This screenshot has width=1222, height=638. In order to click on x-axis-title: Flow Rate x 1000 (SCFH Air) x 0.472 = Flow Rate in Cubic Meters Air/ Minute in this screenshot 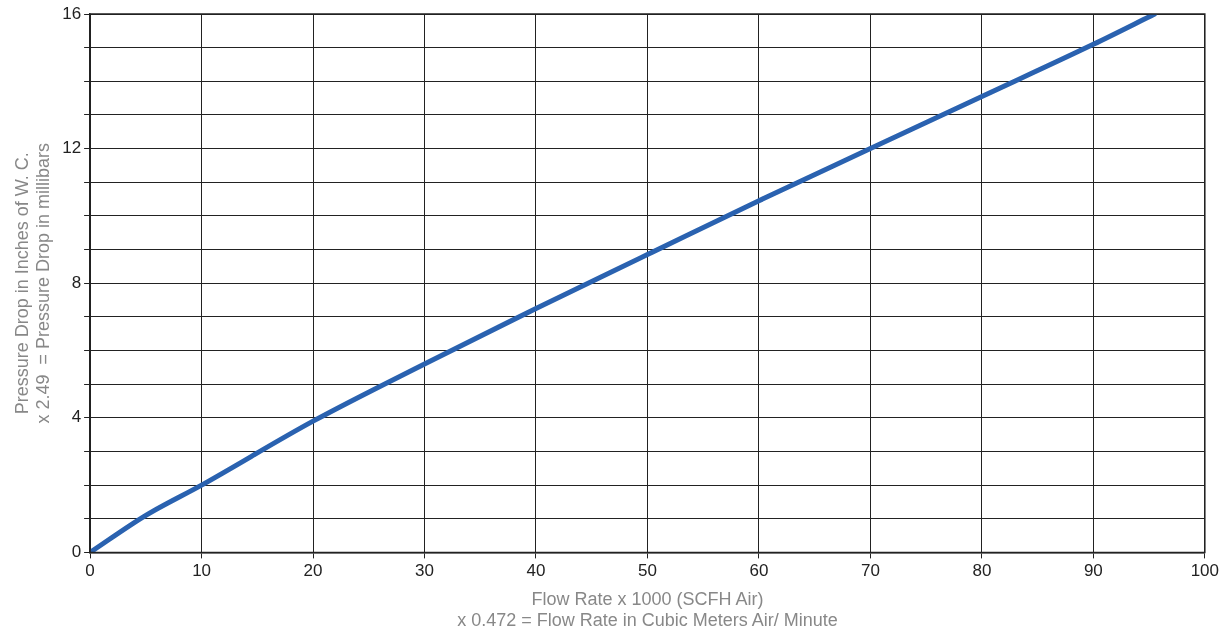, I will do `click(647, 609)`.